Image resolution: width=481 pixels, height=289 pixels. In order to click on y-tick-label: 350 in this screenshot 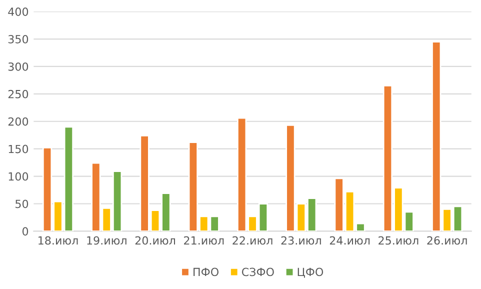, I will do `click(18, 39)`.